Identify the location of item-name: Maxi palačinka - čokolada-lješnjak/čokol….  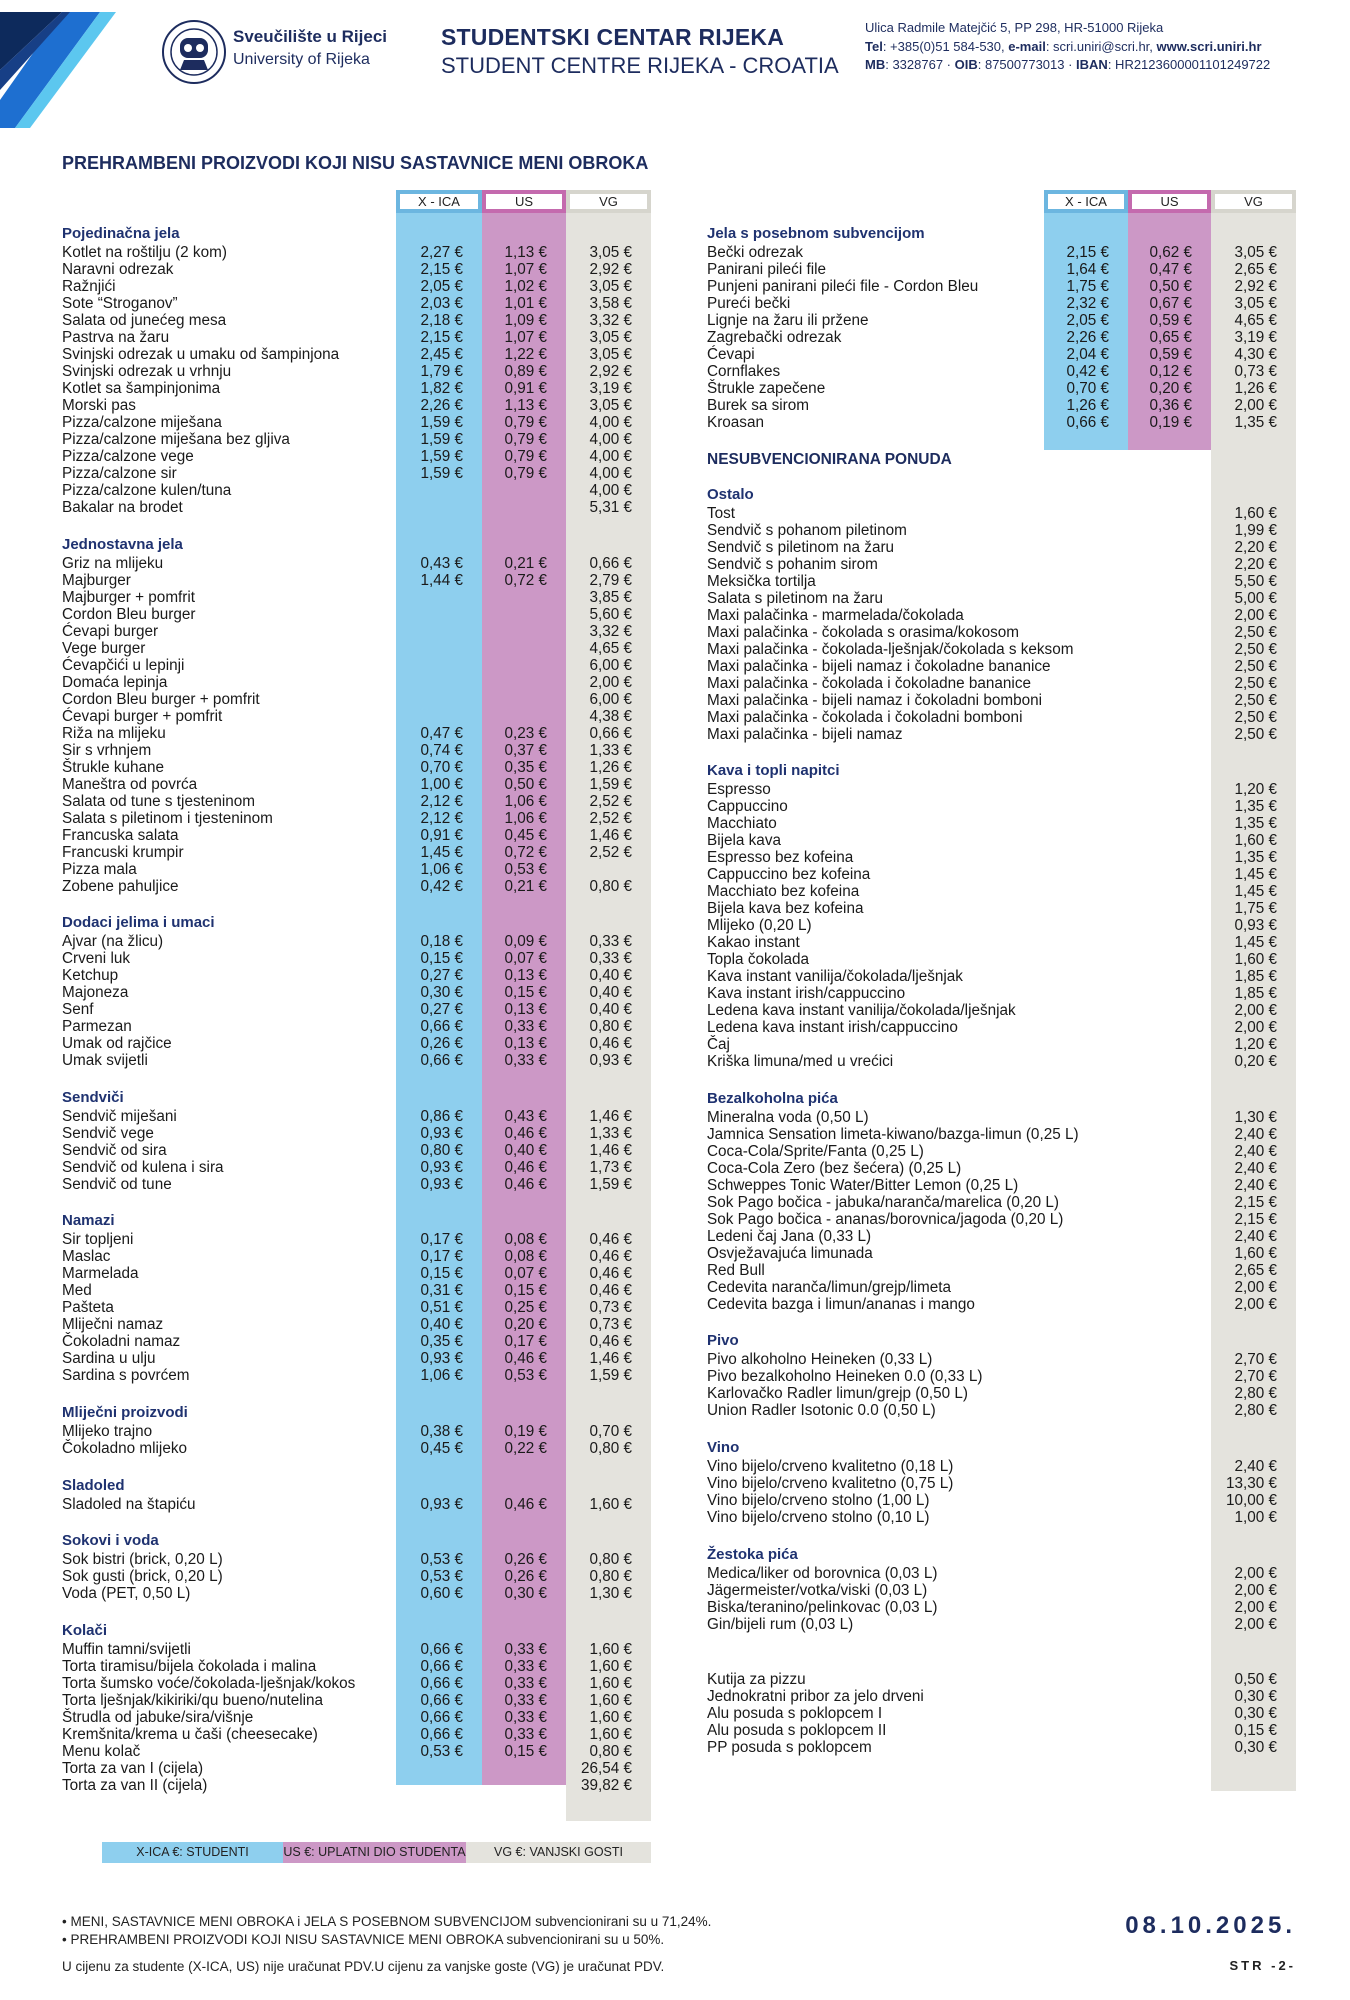
(890, 649).